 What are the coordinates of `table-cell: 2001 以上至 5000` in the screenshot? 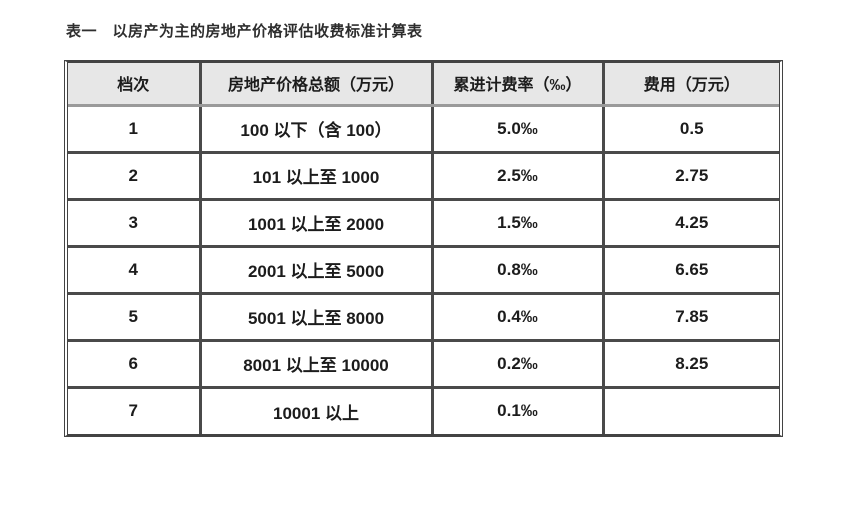 It's located at (316, 269).